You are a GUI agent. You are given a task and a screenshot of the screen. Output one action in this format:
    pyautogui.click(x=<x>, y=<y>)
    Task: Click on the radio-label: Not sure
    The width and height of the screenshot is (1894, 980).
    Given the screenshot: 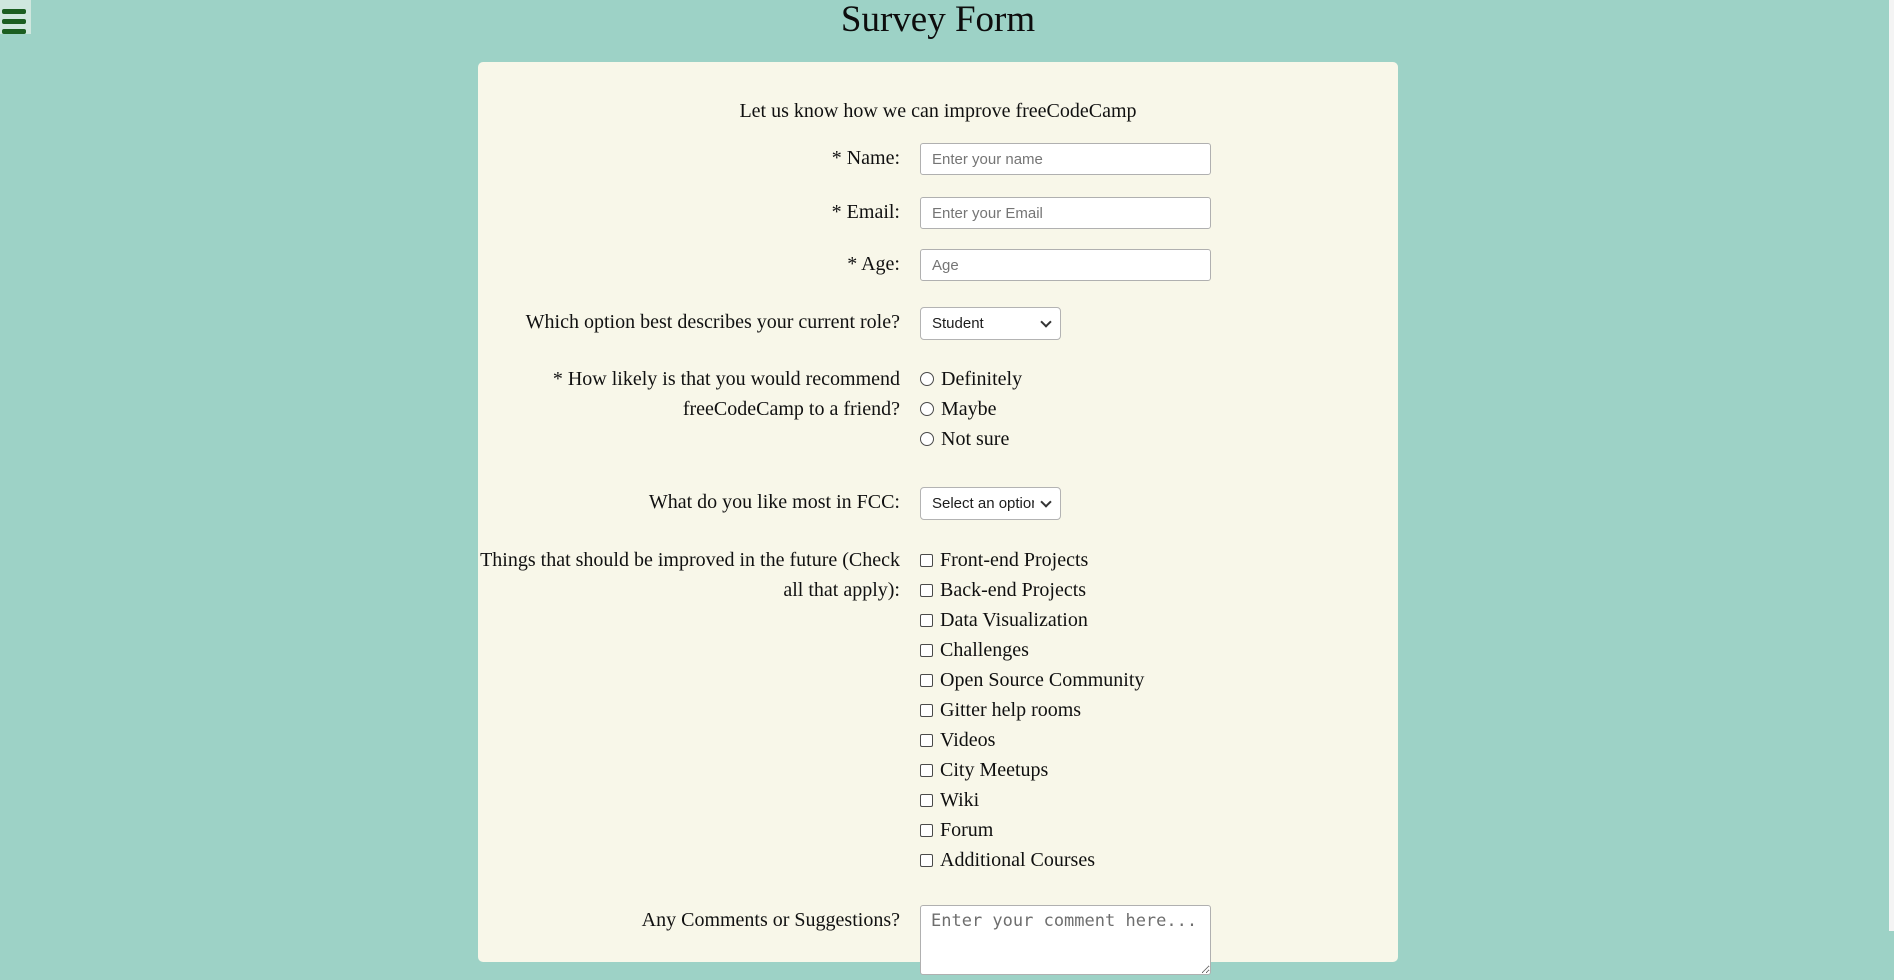 What is the action you would take?
    pyautogui.click(x=975, y=438)
    